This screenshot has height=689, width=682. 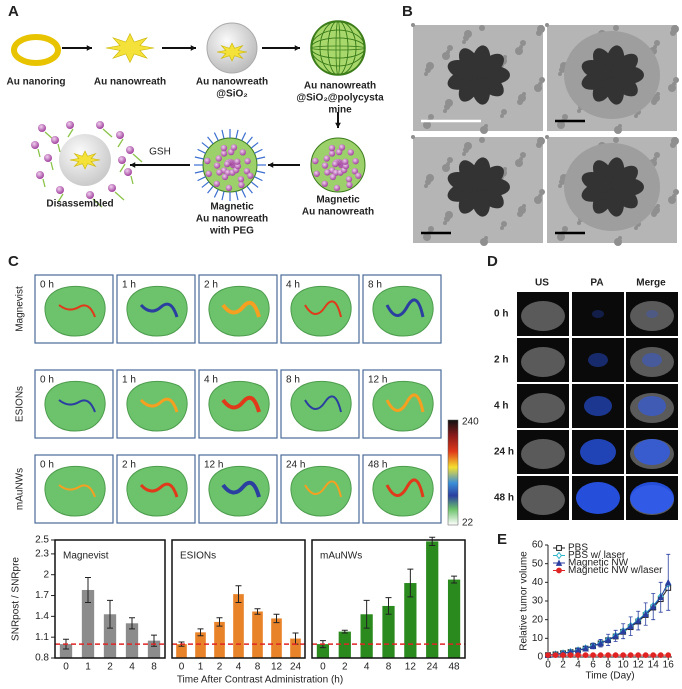 I want to click on x-tick-label: 48, so click(x=455, y=667).